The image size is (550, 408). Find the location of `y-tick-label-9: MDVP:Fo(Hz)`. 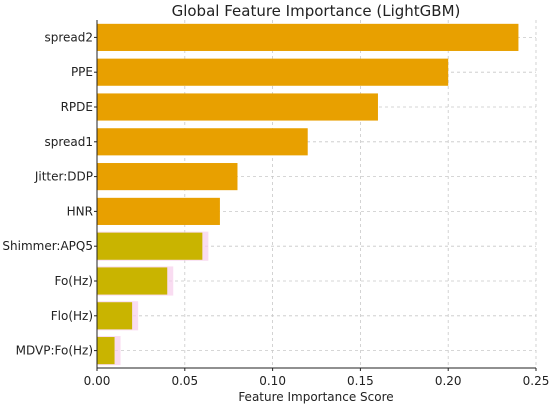

y-tick-label-9: MDVP:Fo(Hz) is located at coordinates (54, 351).